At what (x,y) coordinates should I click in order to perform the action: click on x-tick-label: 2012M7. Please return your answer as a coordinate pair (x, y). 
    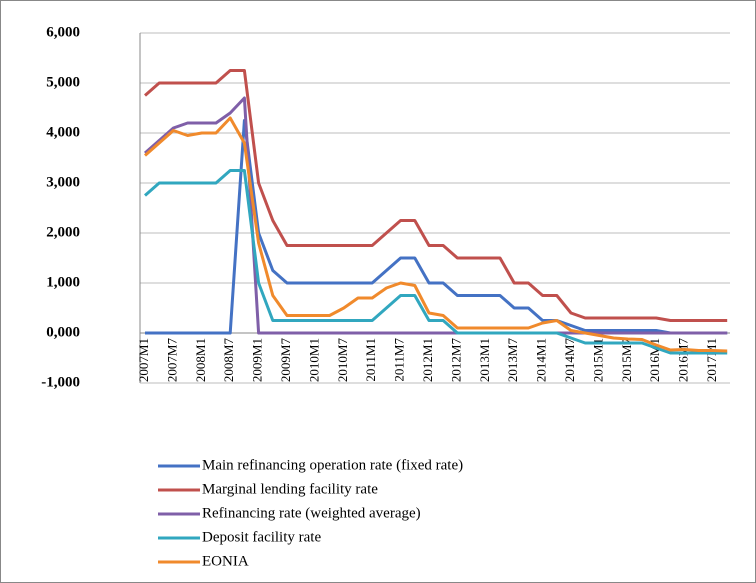
    Looking at the image, I should click on (455, 360).